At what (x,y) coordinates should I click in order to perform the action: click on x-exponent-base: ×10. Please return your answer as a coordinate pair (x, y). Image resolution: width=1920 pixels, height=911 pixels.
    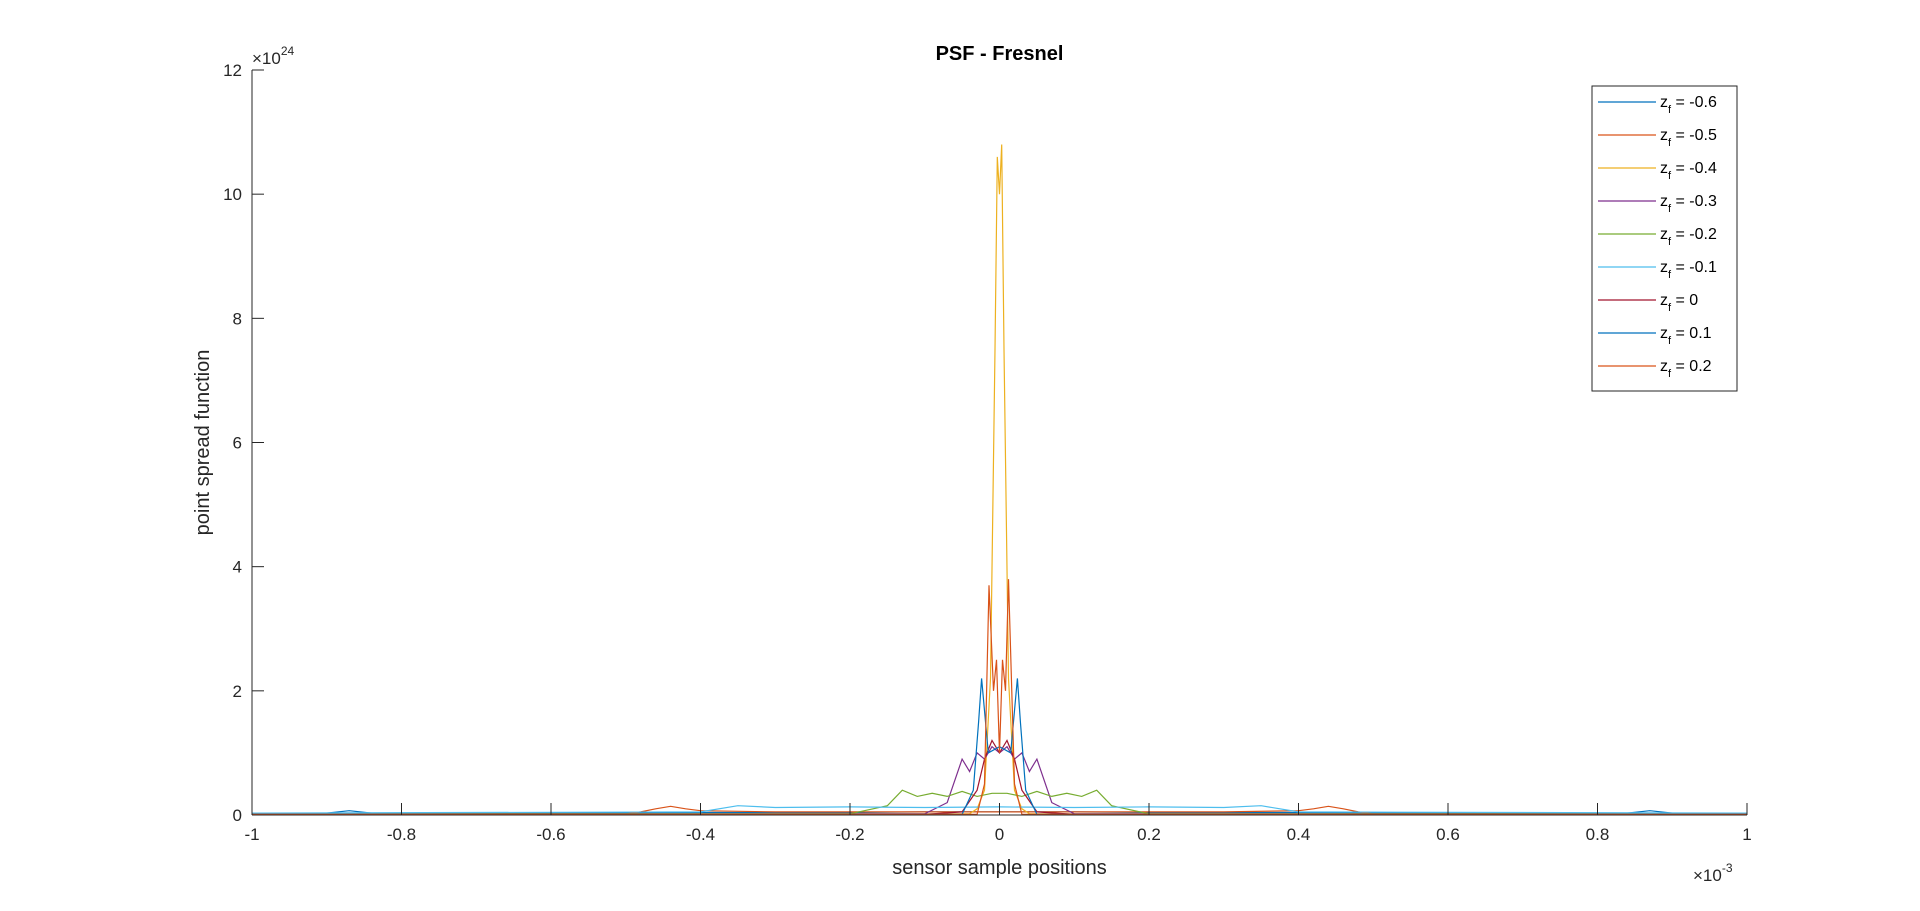
    Looking at the image, I should click on (1707, 875).